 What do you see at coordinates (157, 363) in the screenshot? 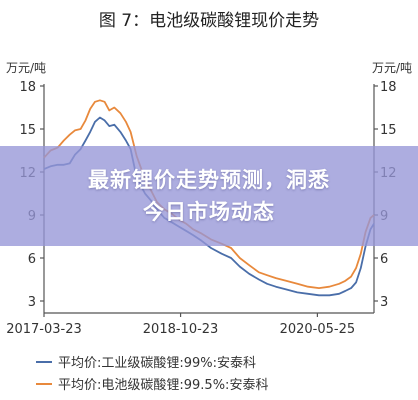
I see `legend-label-1: 平均价:工业级碳酸锂:99%:安泰科` at bounding box center [157, 363].